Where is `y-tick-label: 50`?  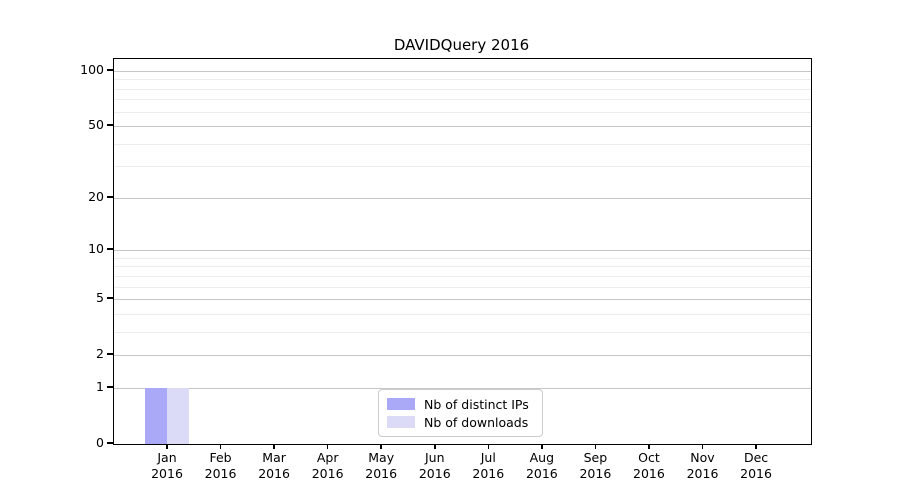
y-tick-label: 50 is located at coordinates (96, 125).